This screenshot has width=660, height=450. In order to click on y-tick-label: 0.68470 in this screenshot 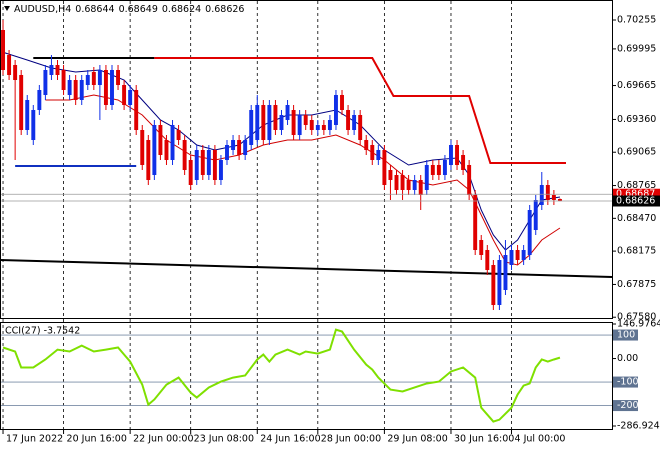, I will do `click(636, 218)`.